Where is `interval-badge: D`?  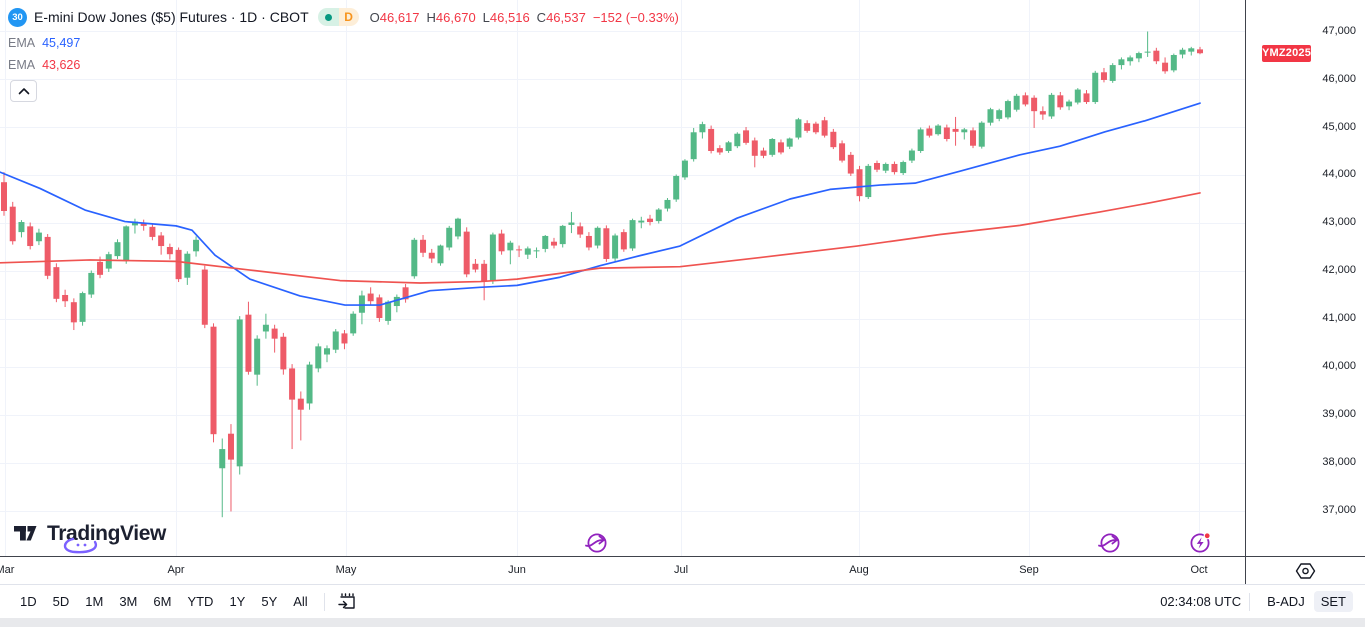 interval-badge: D is located at coordinates (348, 17).